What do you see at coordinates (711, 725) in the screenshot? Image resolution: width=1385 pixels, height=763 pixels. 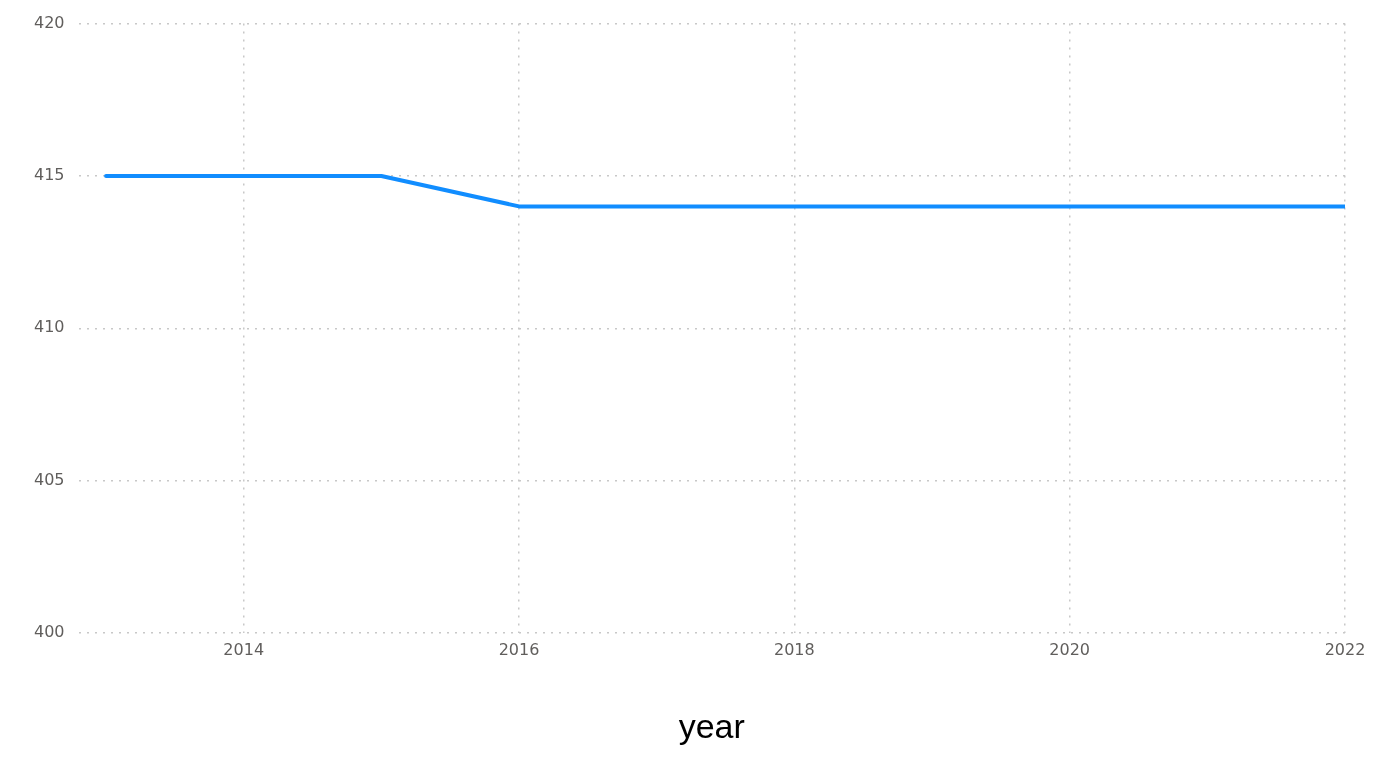 I see `x-axis-title: year` at bounding box center [711, 725].